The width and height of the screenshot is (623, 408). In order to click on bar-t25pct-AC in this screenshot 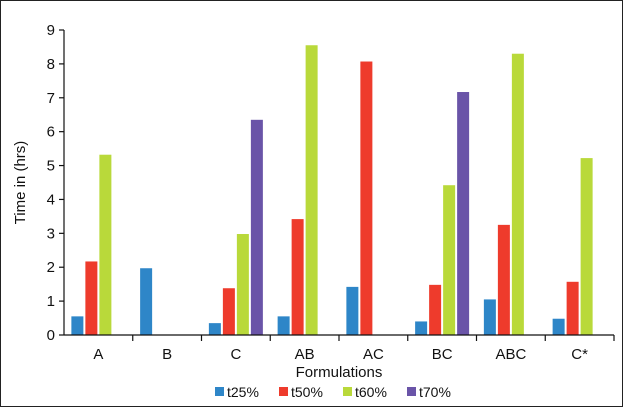, I will do `click(352, 310)`.